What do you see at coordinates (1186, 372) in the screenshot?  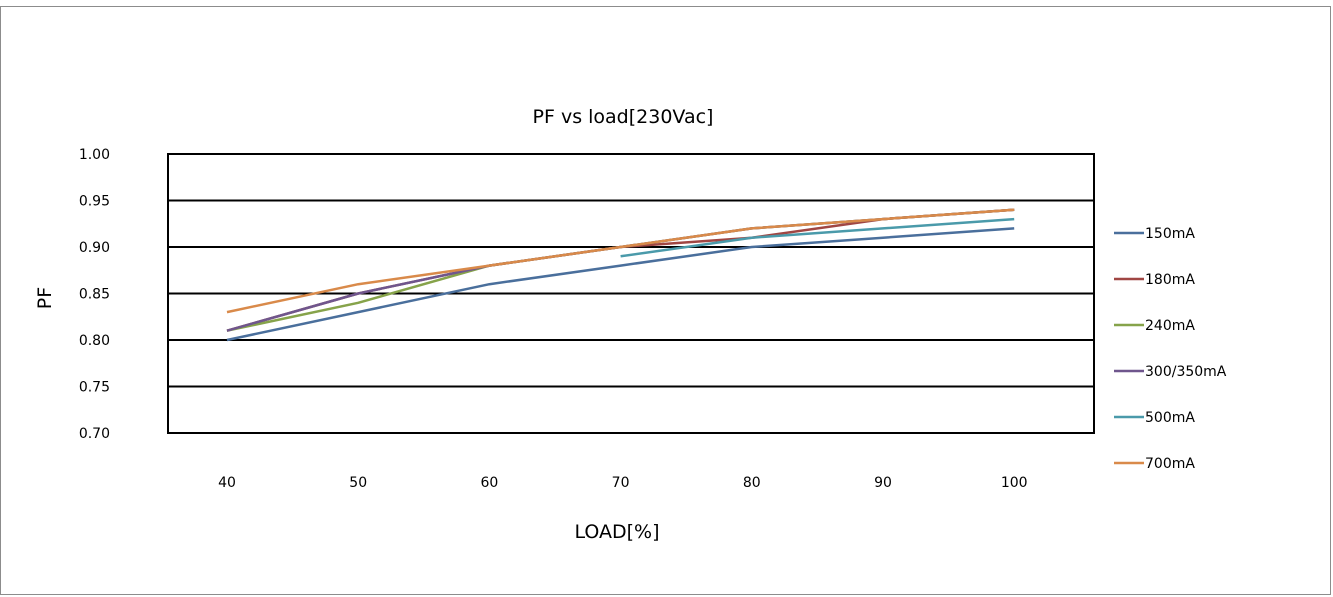 I see `legend-entry: 300/350mA` at bounding box center [1186, 372].